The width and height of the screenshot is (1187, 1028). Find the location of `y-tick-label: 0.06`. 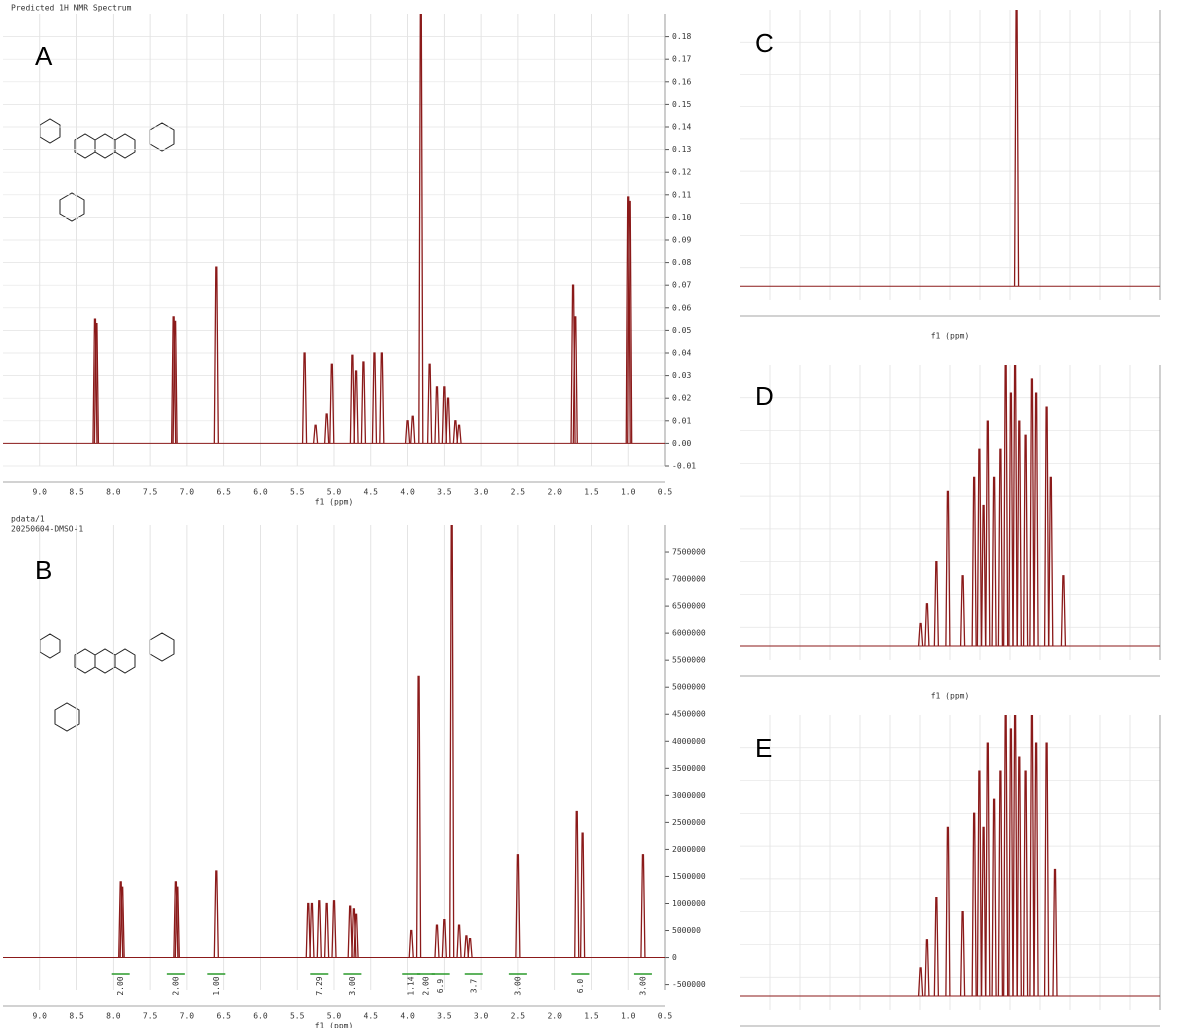

y-tick-label: 0.06 is located at coordinates (681, 307).